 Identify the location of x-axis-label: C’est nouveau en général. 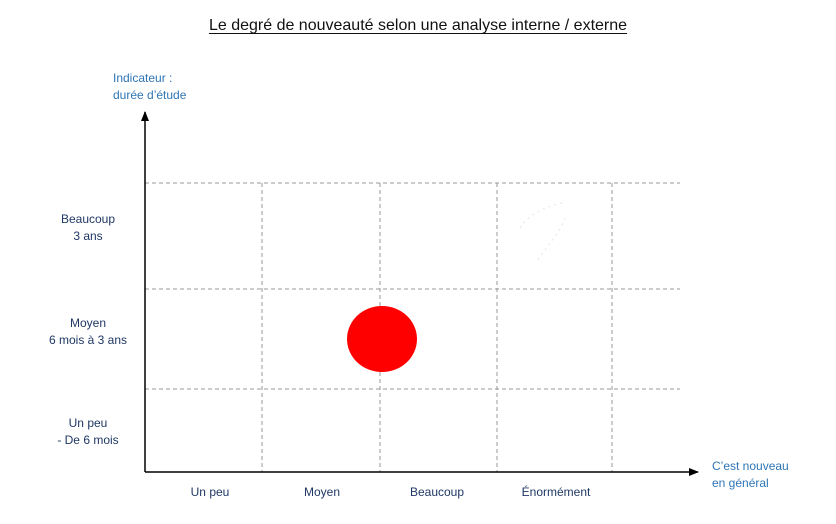
(750, 475).